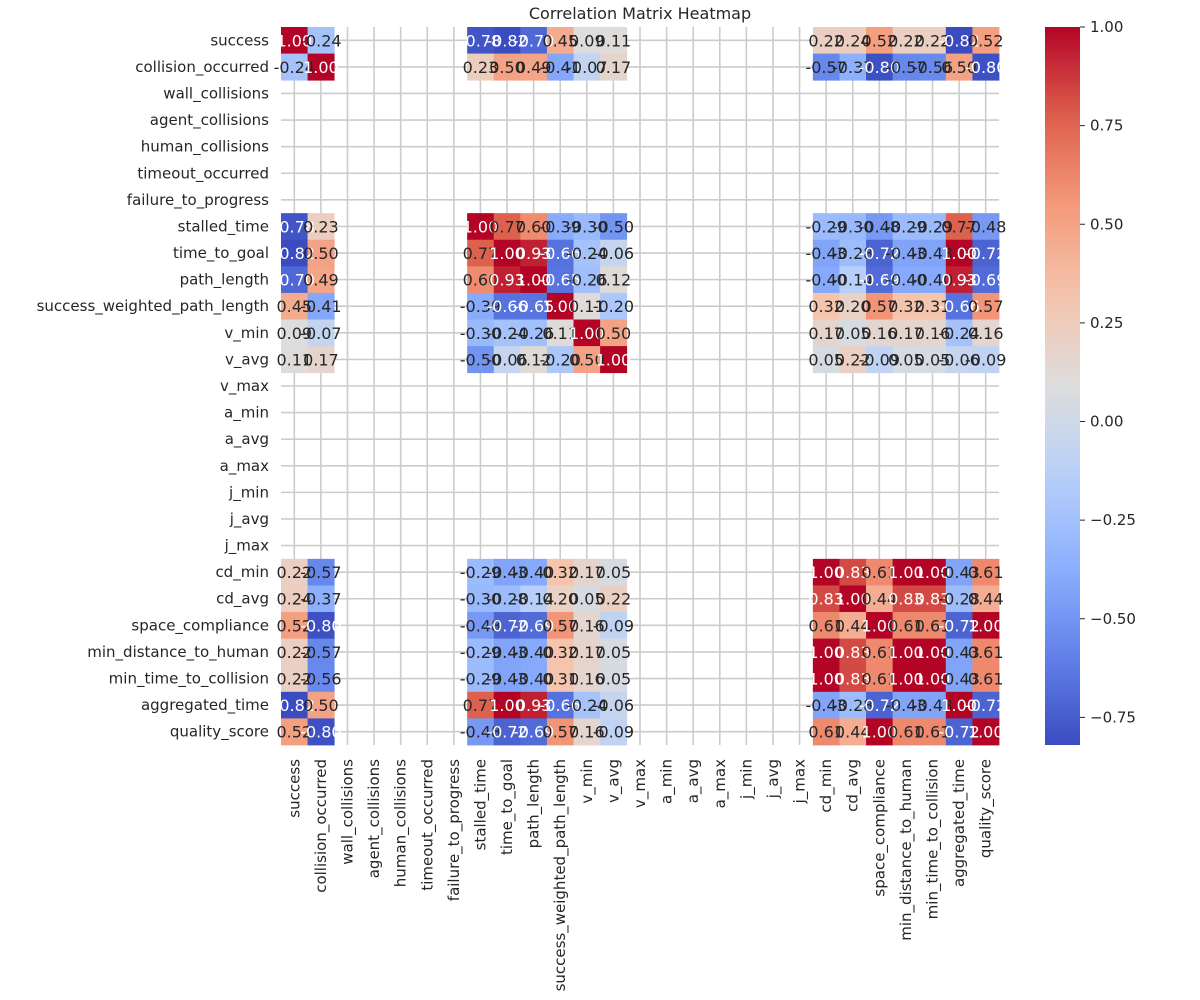 The width and height of the screenshot is (1200, 1000). I want to click on cell-annotation: 0.32, so click(826, 306).